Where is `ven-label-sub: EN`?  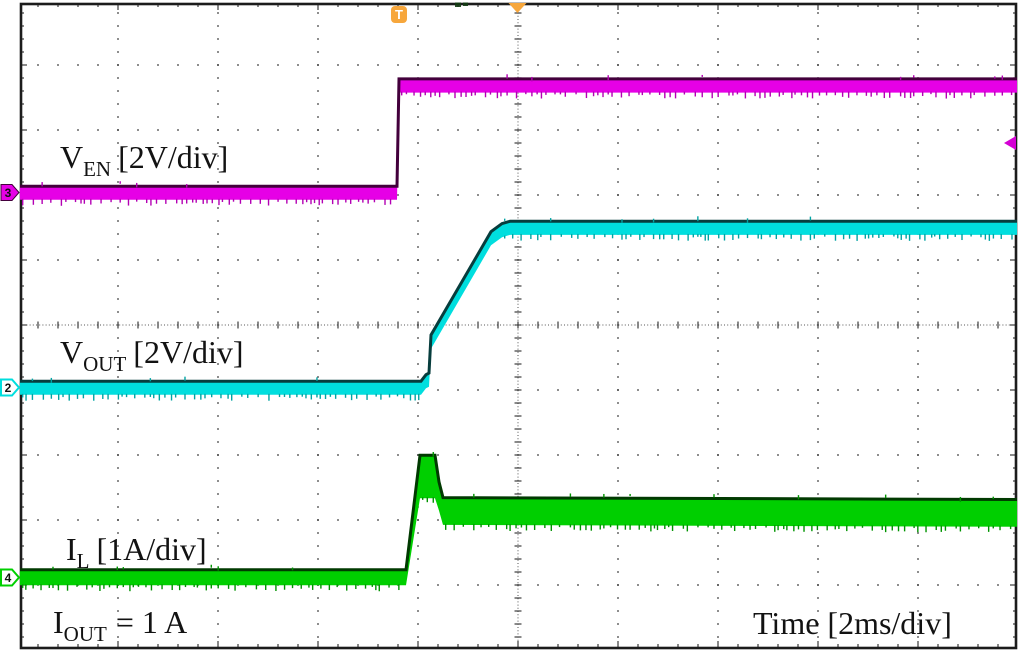 ven-label-sub: EN is located at coordinates (97, 169).